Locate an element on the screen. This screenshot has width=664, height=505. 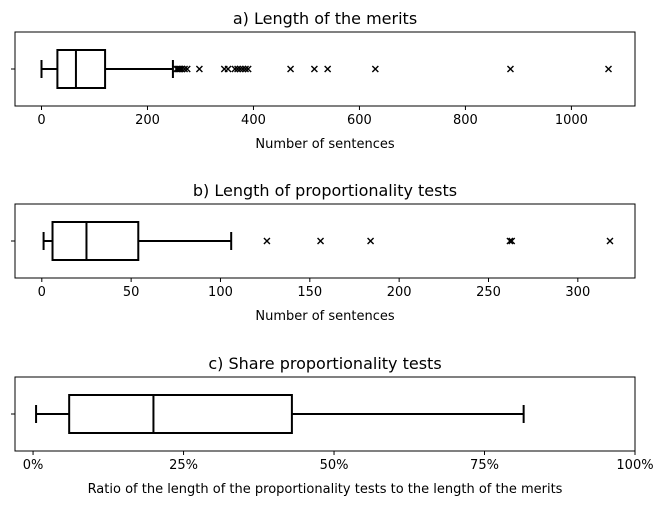
x-tick-label: 100 is located at coordinates (220, 292).